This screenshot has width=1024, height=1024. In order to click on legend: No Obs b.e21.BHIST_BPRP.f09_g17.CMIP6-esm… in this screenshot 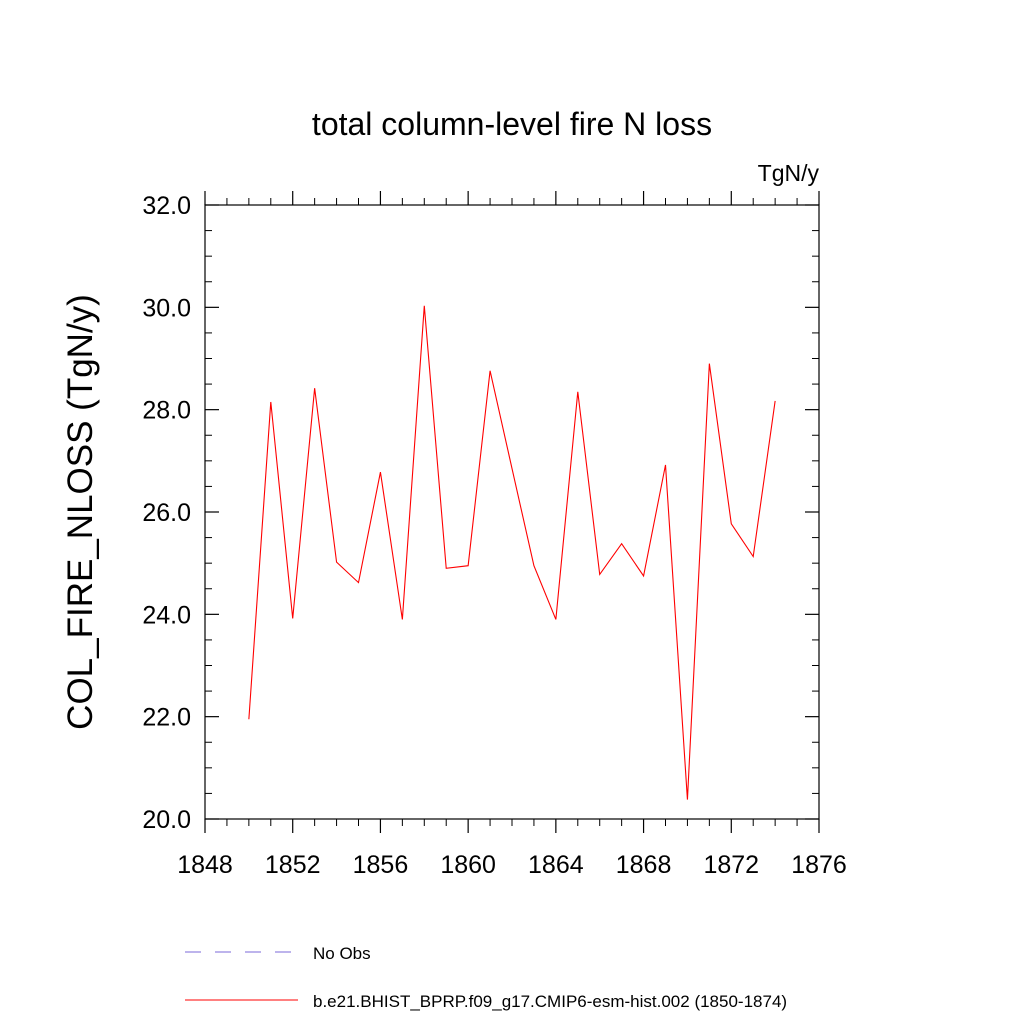, I will do `click(486, 977)`.